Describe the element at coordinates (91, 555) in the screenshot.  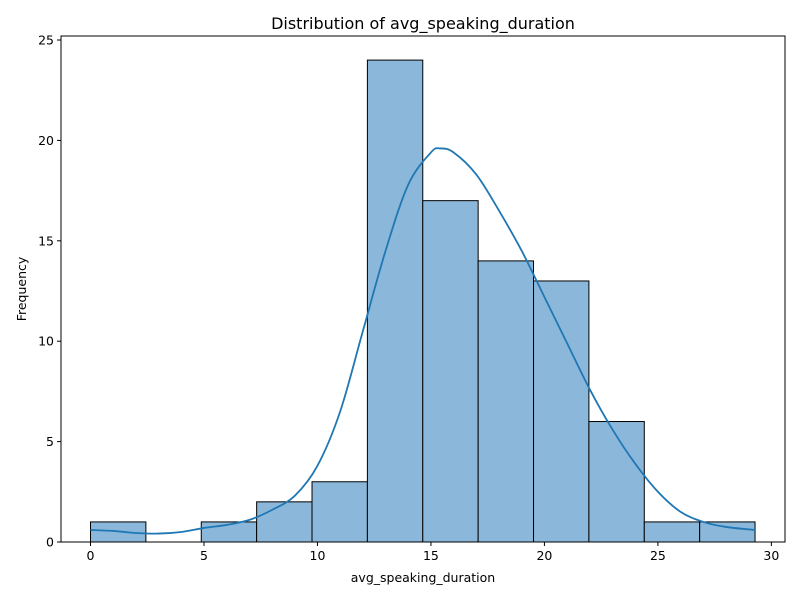
I see `x-tick-label: 0` at that location.